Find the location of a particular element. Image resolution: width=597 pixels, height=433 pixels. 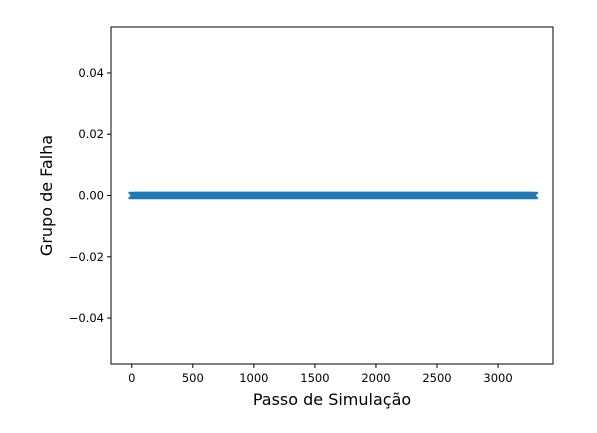

y-tick-label: −0.02 is located at coordinates (86, 257).